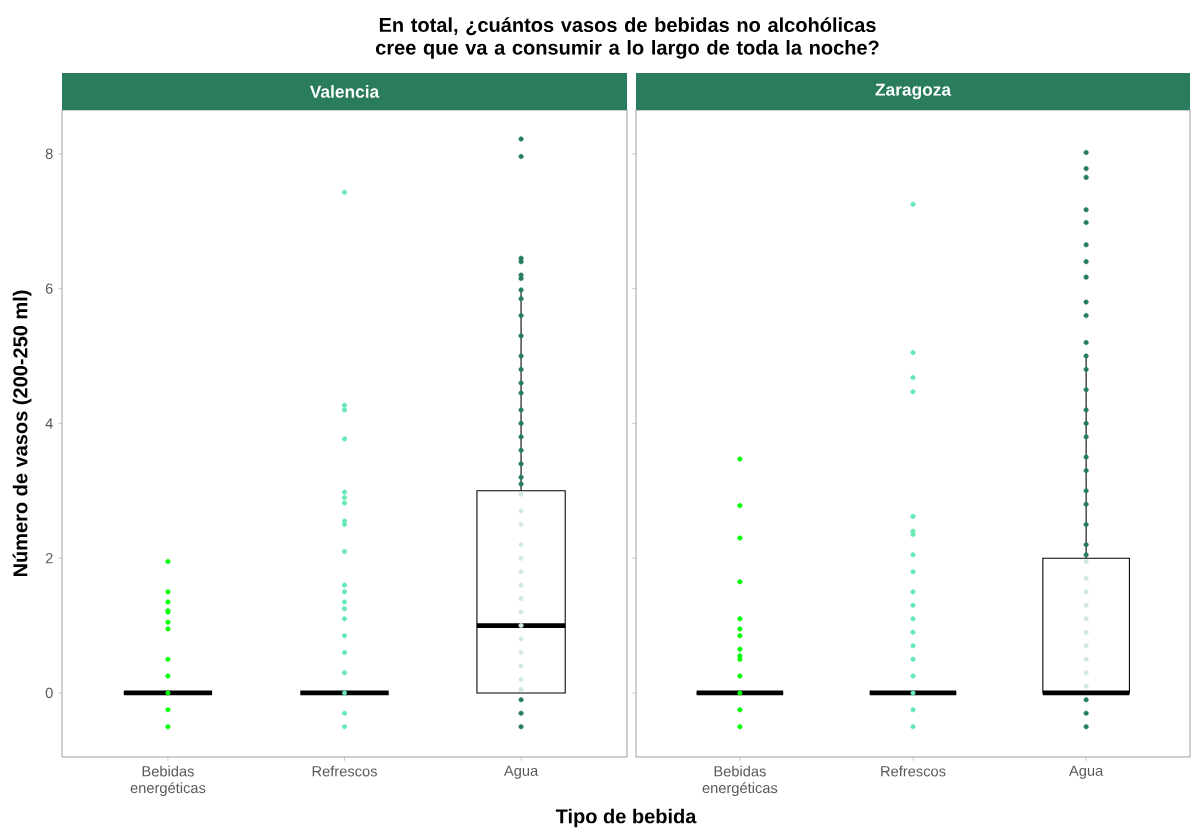 The width and height of the screenshot is (1195, 837). I want to click on chart-title: En total, ¿cuántos vasos de bebidas no alcohólicas cree que va a consumir a lo largo de toda la noche?, so click(627, 38).